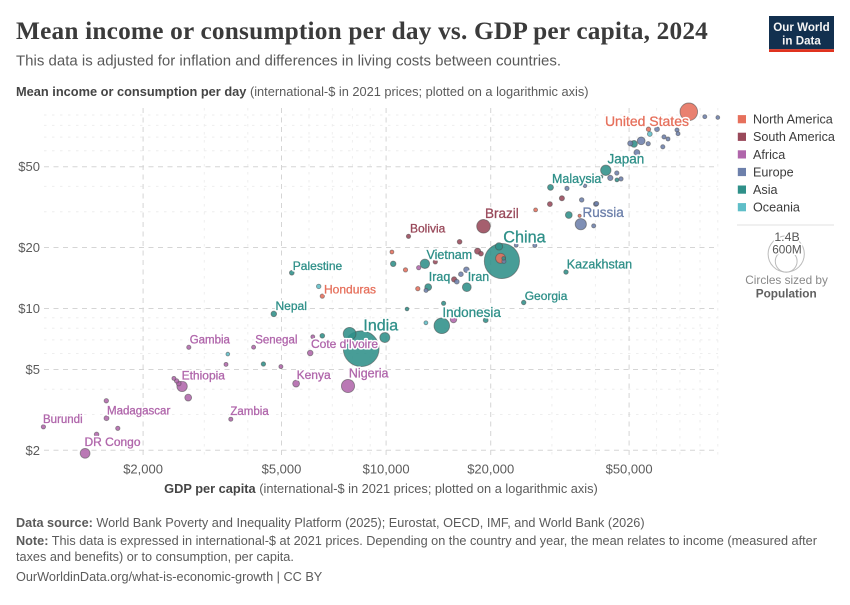 This screenshot has width=850, height=605. I want to click on svg-text: Europe, so click(773, 172).